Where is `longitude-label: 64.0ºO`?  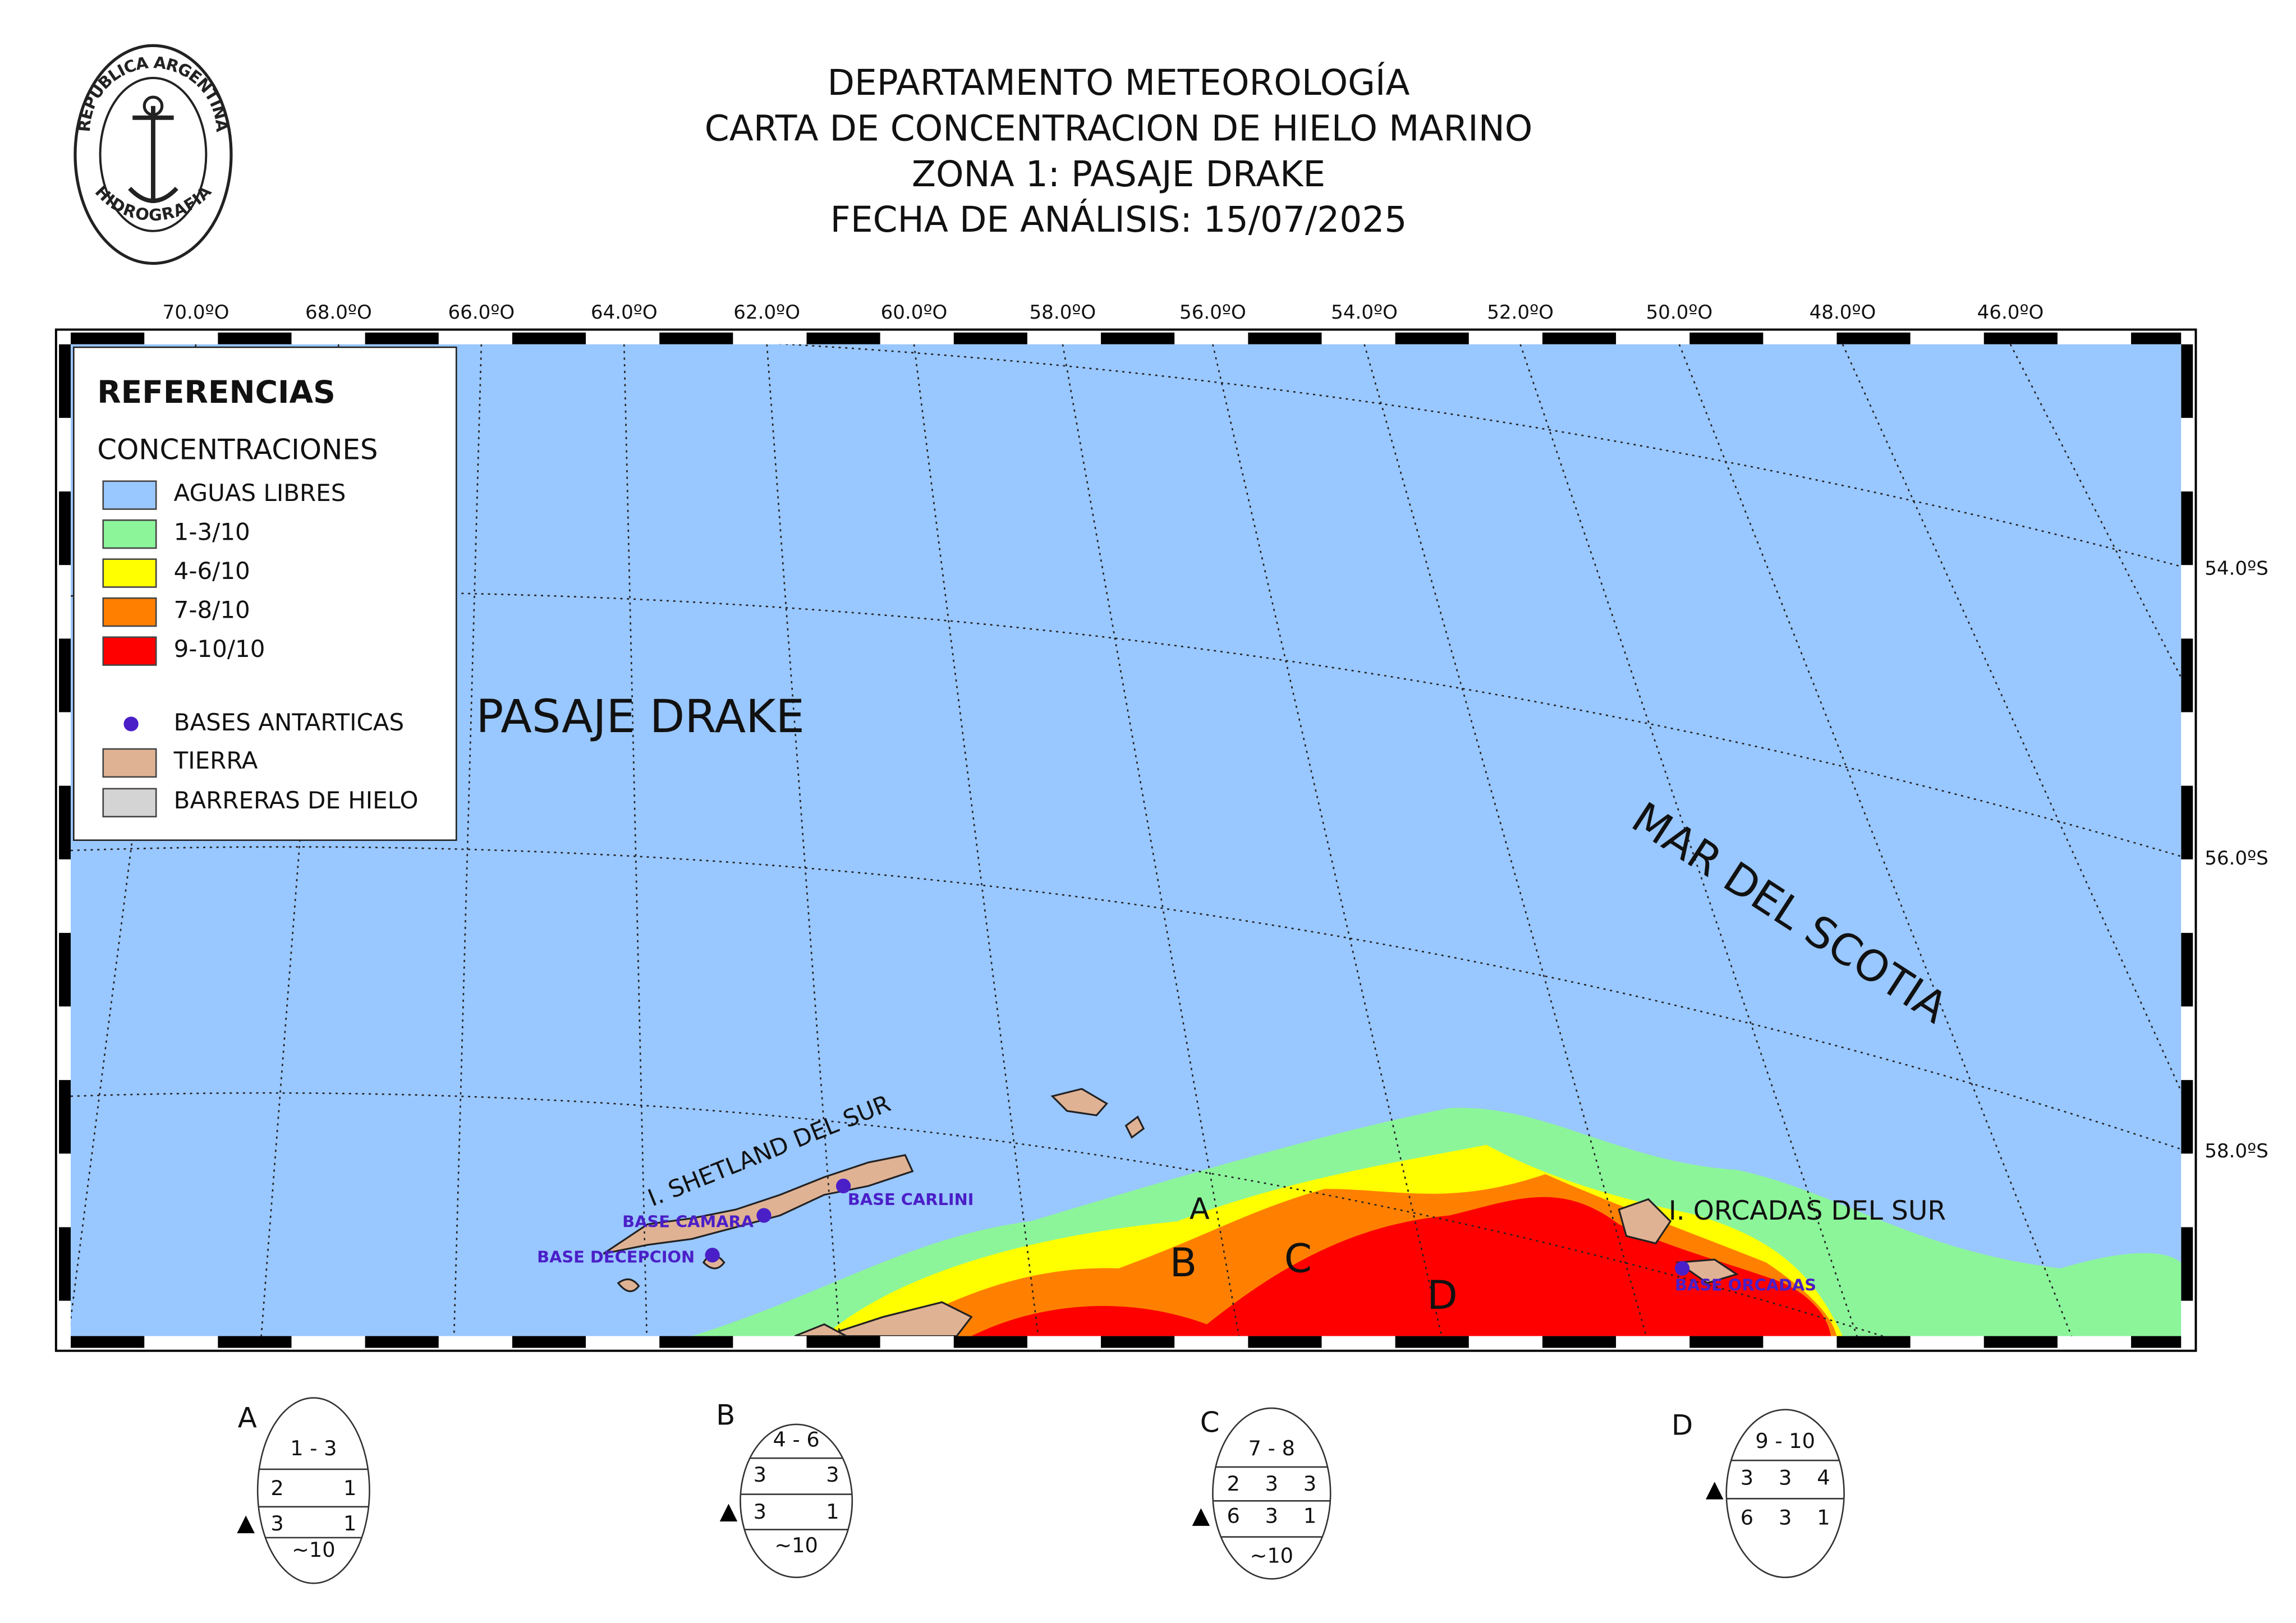
longitude-label: 64.0ºO is located at coordinates (624, 312).